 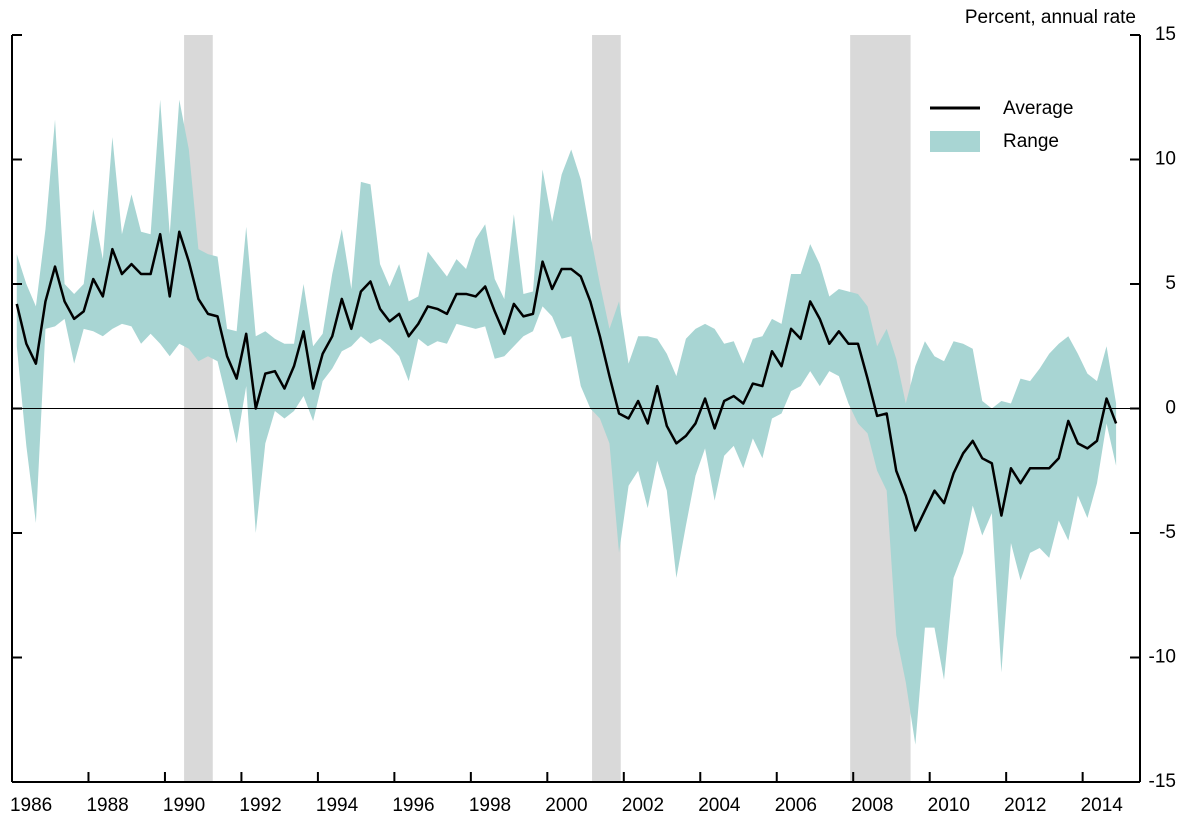 I want to click on legend-label: Average, so click(x=1038, y=108).